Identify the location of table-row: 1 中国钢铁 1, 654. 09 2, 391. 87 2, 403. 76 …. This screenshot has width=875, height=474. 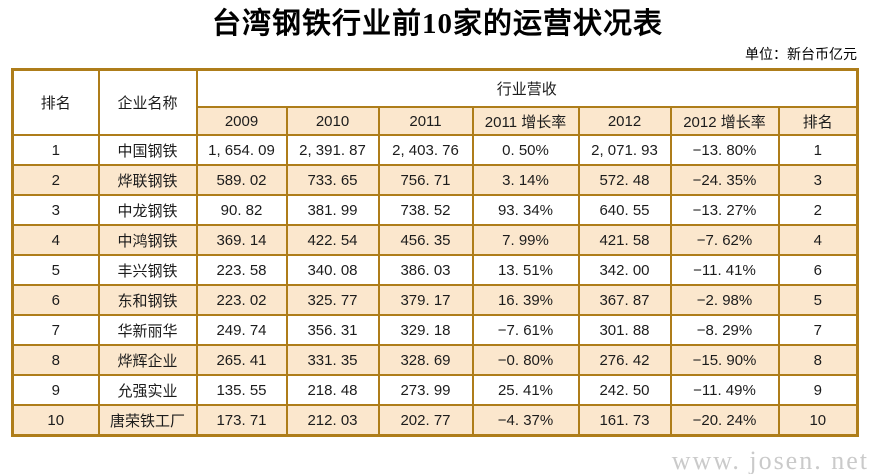
(435, 150).